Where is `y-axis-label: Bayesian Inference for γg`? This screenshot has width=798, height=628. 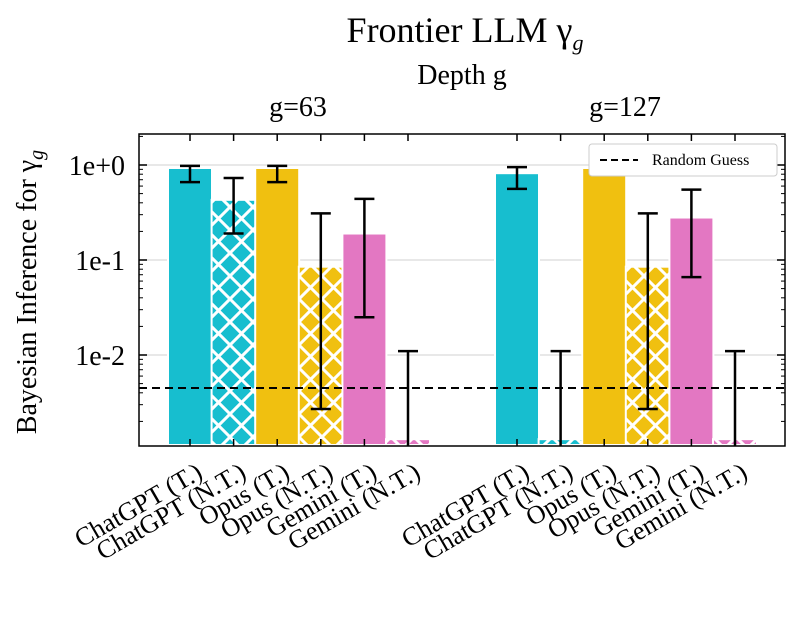 y-axis-label: Bayesian Inference for γg is located at coordinates (30, 292).